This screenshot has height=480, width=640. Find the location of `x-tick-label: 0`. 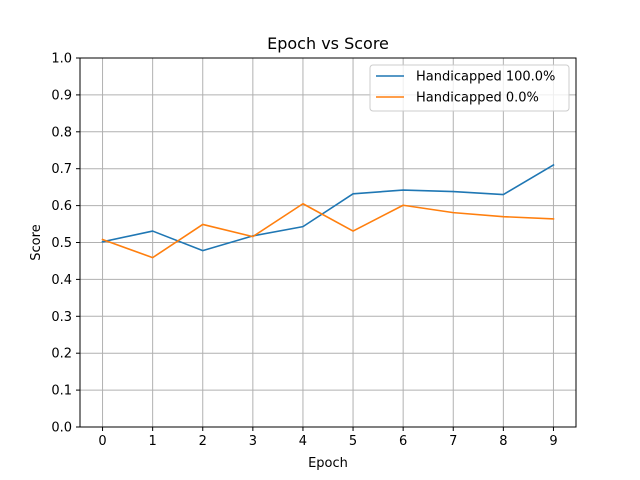

x-tick-label: 0 is located at coordinates (102, 441).